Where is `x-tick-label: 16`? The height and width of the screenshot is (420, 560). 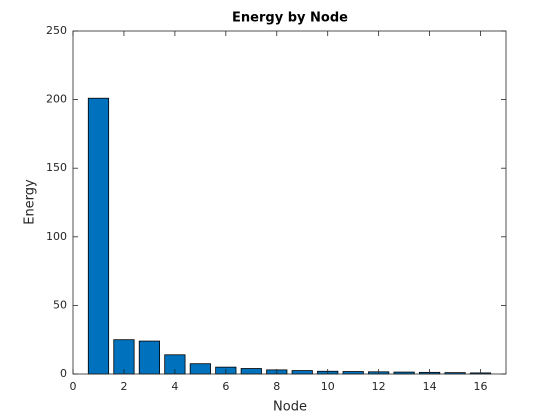
x-tick-label: 16 is located at coordinates (481, 386).